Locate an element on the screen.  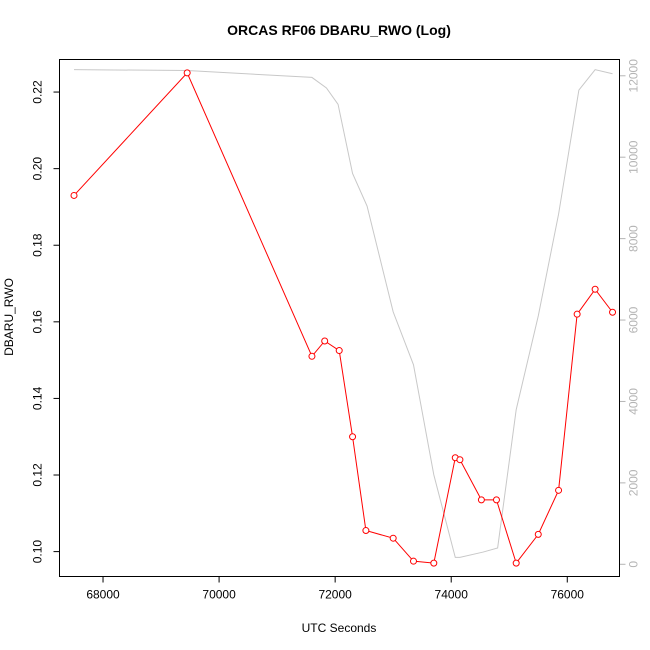
y-tick-label: 0.18 is located at coordinates (38, 245).